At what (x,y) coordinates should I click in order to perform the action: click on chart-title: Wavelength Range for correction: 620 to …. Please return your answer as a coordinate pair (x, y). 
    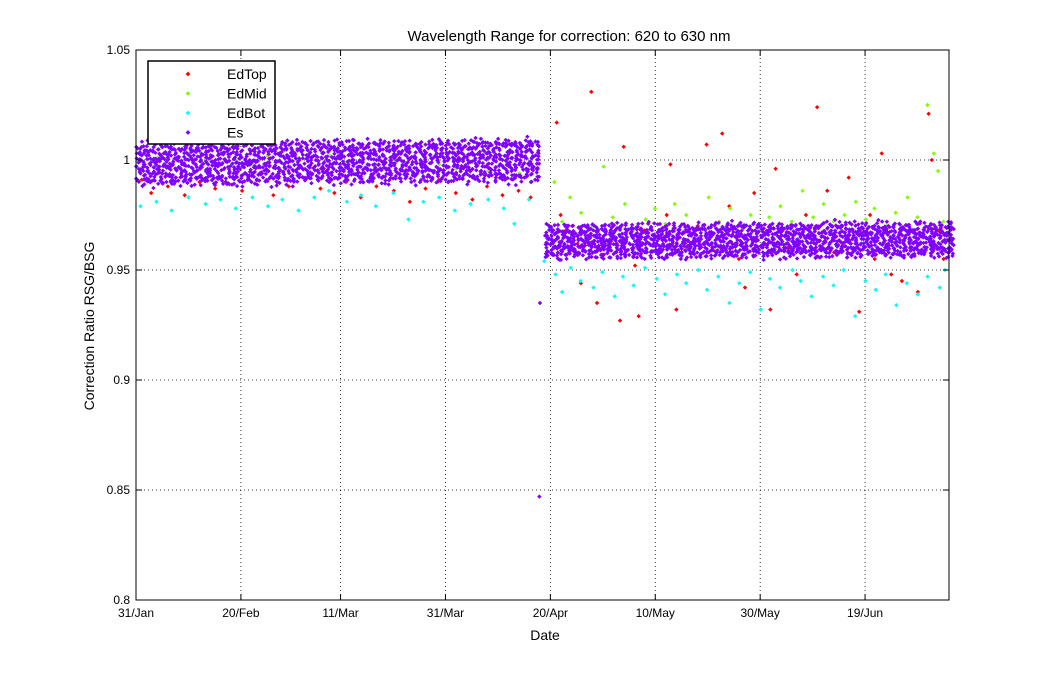
    Looking at the image, I should click on (569, 36).